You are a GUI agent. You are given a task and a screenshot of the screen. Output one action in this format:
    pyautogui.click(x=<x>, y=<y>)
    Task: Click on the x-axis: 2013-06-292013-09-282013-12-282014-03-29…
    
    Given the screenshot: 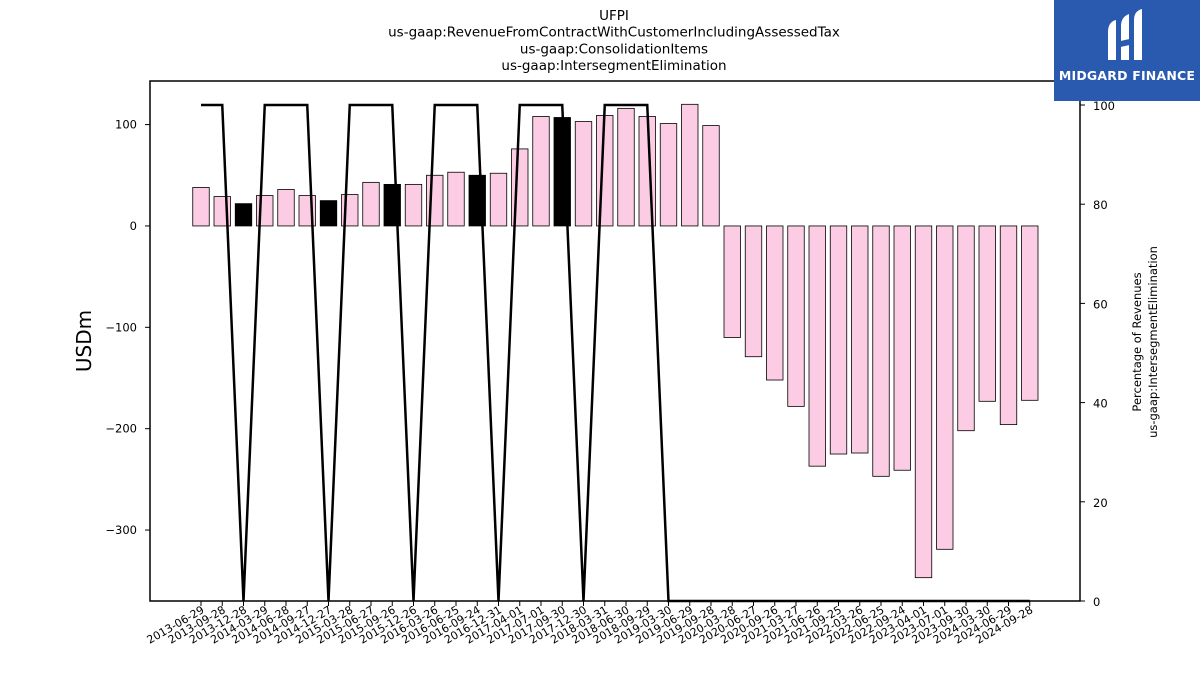 What is the action you would take?
    pyautogui.click(x=590, y=624)
    